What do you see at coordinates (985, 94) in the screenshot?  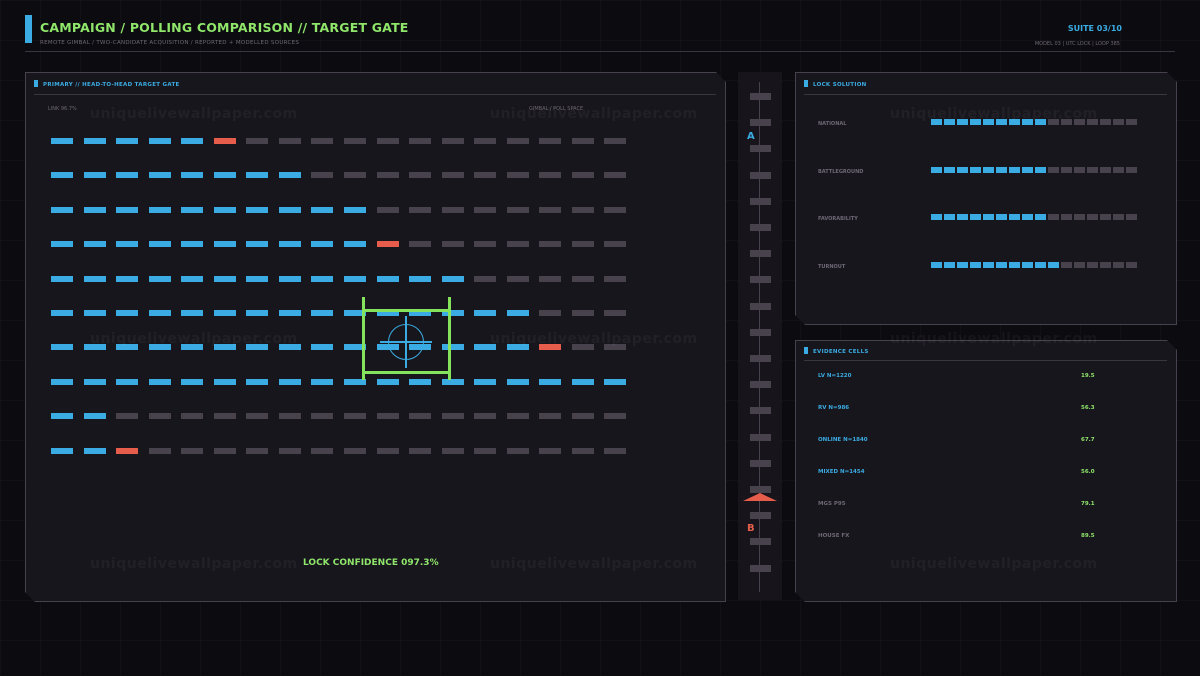 I see `lock-solution-rule` at bounding box center [985, 94].